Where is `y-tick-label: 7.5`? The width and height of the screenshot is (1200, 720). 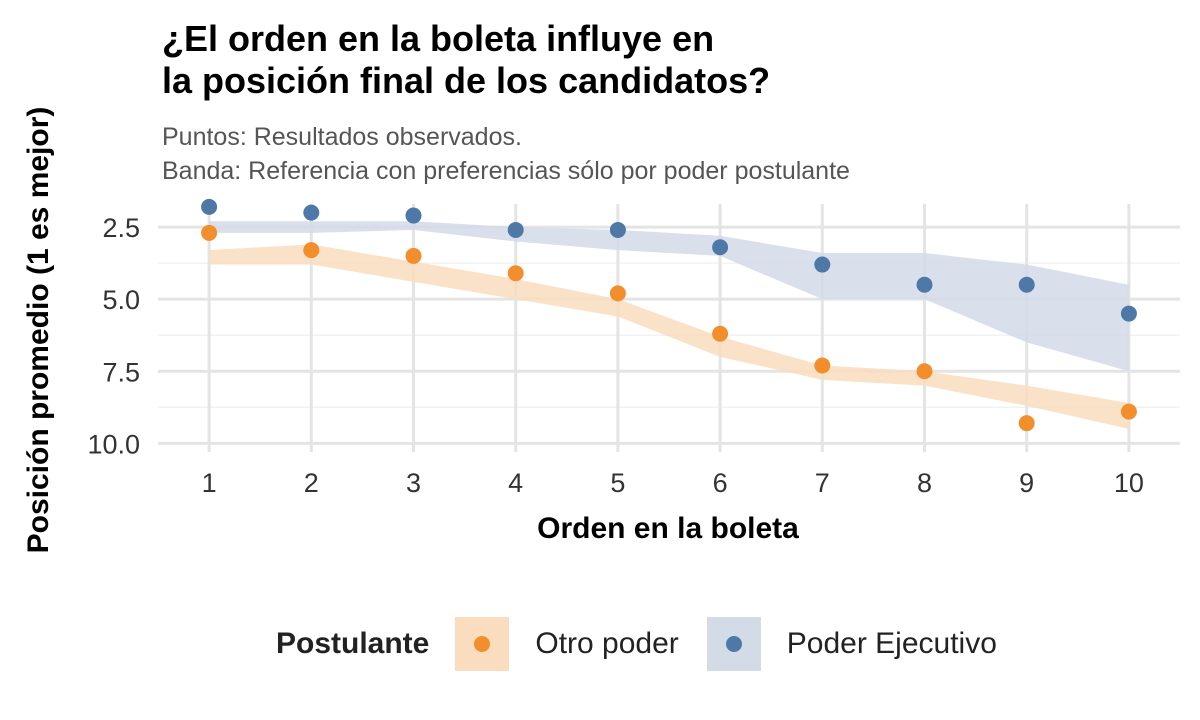 y-tick-label: 7.5 is located at coordinates (121, 372).